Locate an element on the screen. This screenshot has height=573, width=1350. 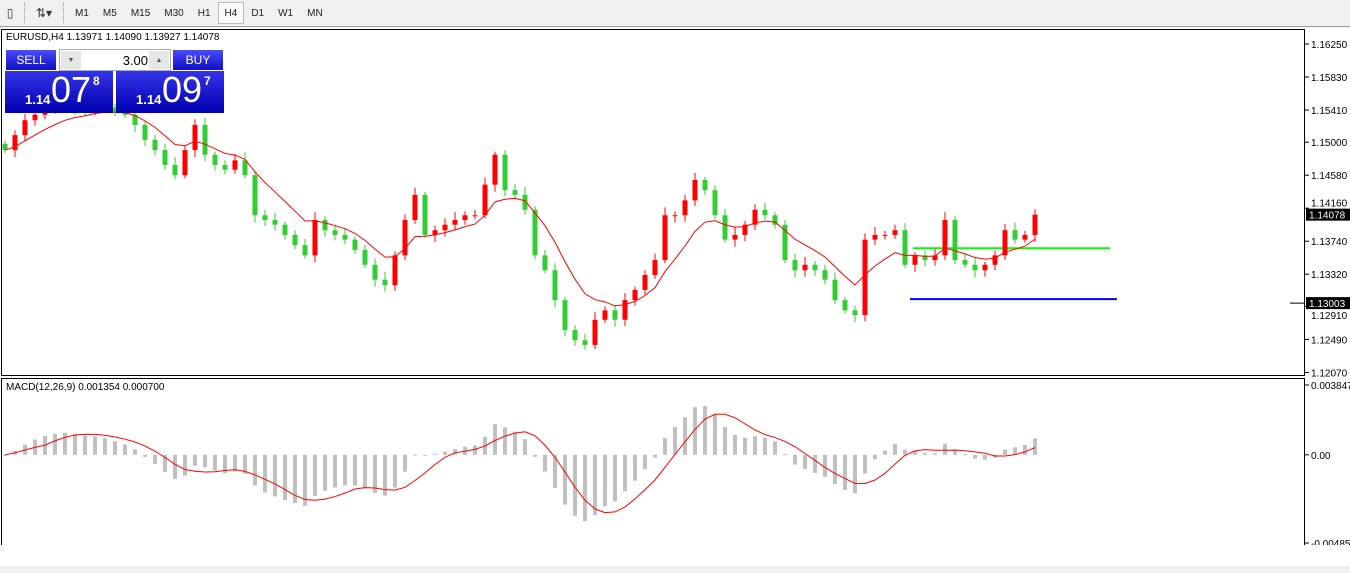
macd-signal-line is located at coordinates (520, 463).